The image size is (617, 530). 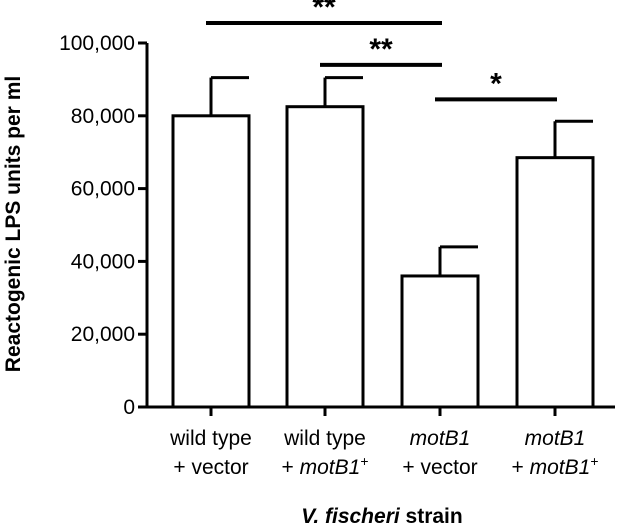 What do you see at coordinates (103, 189) in the screenshot?
I see `y-tick-label: 60,000` at bounding box center [103, 189].